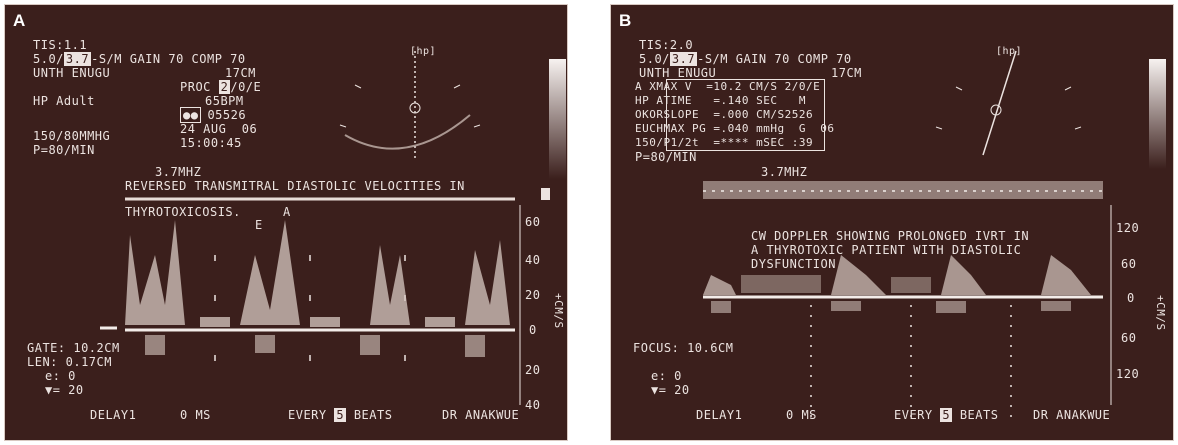 Image resolution: width=1178 pixels, height=445 pixels. I want to click on meas-row-2: HP ATIME =.140 SEC M, so click(720, 101).